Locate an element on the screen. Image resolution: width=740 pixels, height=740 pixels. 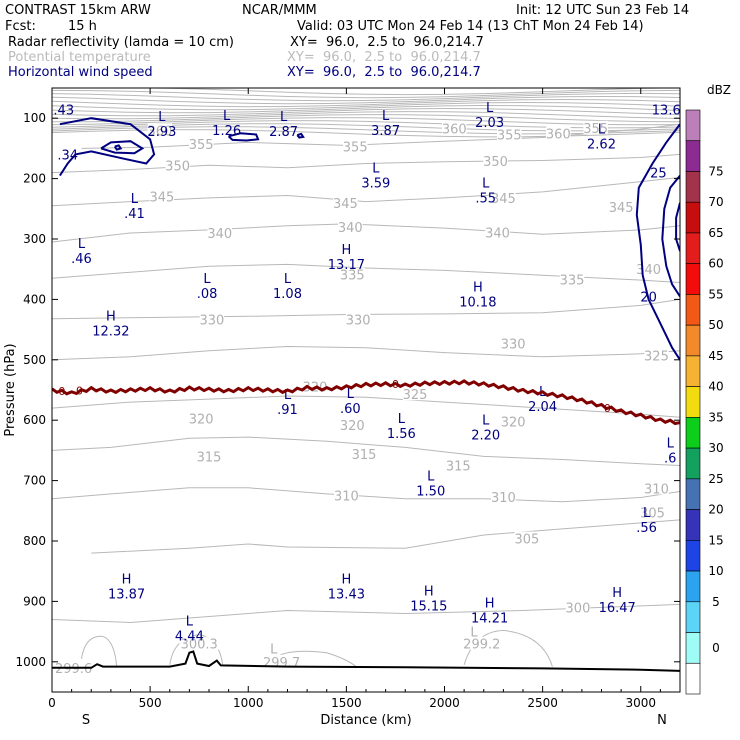
field-name-wind: Horizontal wind speed is located at coordinates (80, 72).